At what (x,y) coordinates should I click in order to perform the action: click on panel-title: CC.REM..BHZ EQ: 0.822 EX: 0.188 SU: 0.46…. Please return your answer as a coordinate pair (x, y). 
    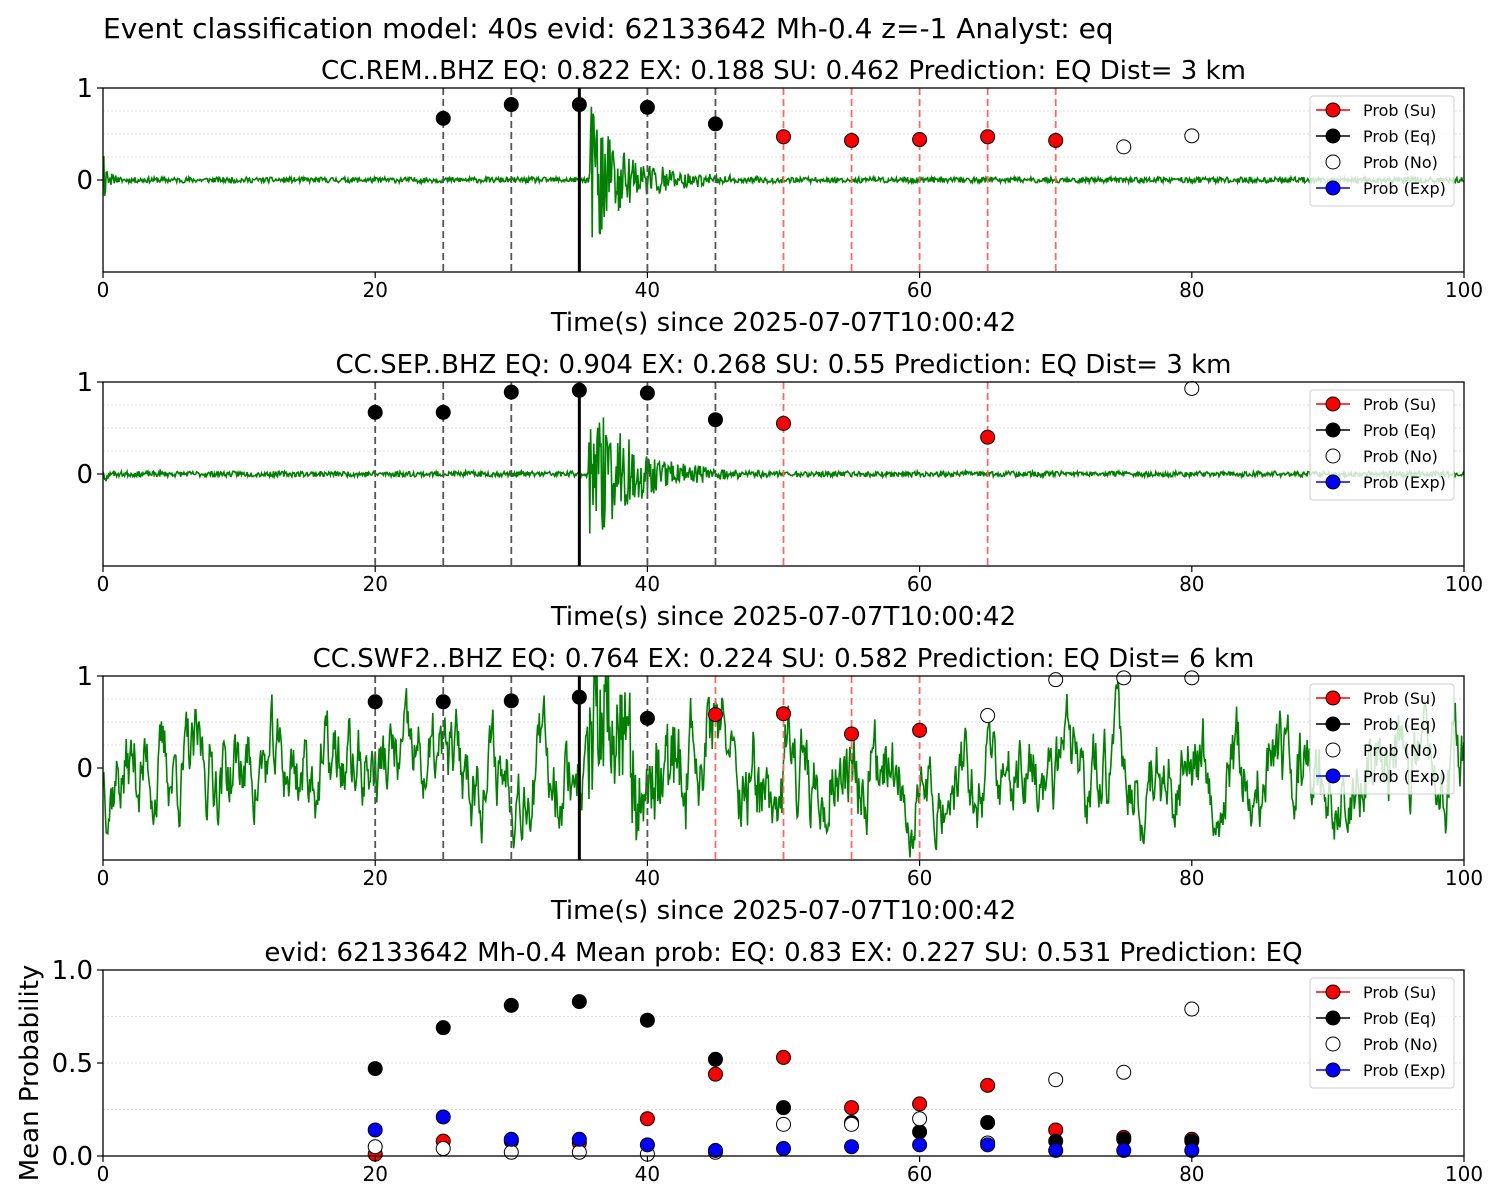
    Looking at the image, I should click on (783, 71).